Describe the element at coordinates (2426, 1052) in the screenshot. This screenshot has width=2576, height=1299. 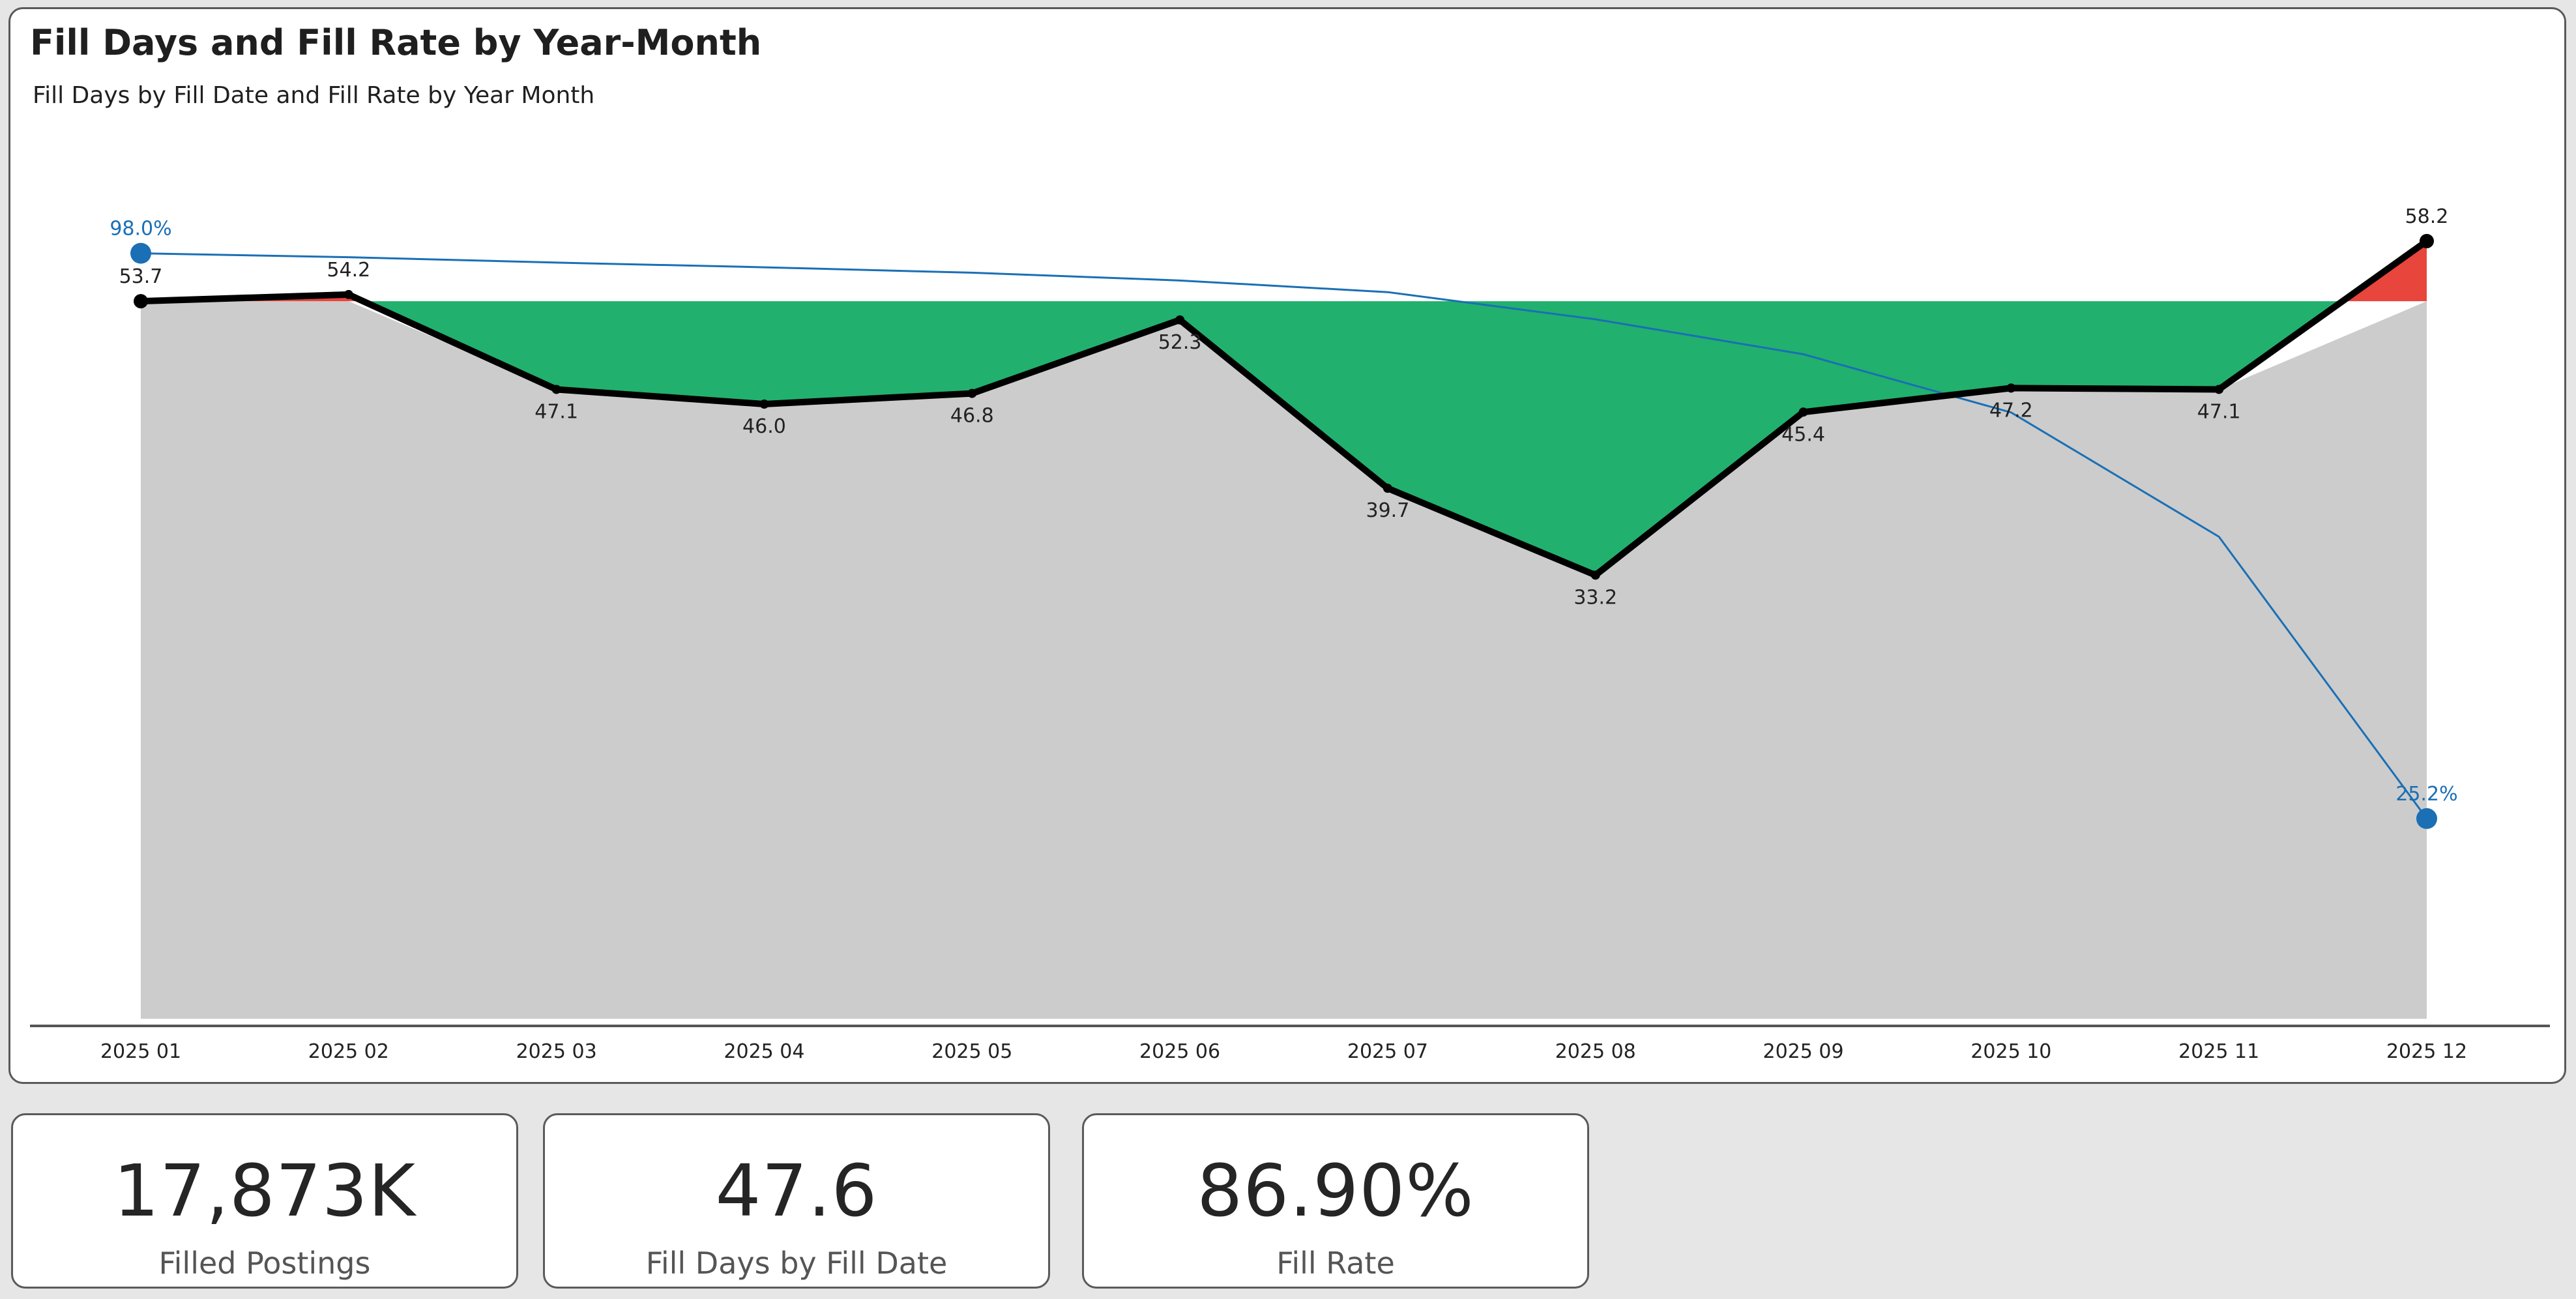
I see `x-tick-label: 2025 12` at that location.